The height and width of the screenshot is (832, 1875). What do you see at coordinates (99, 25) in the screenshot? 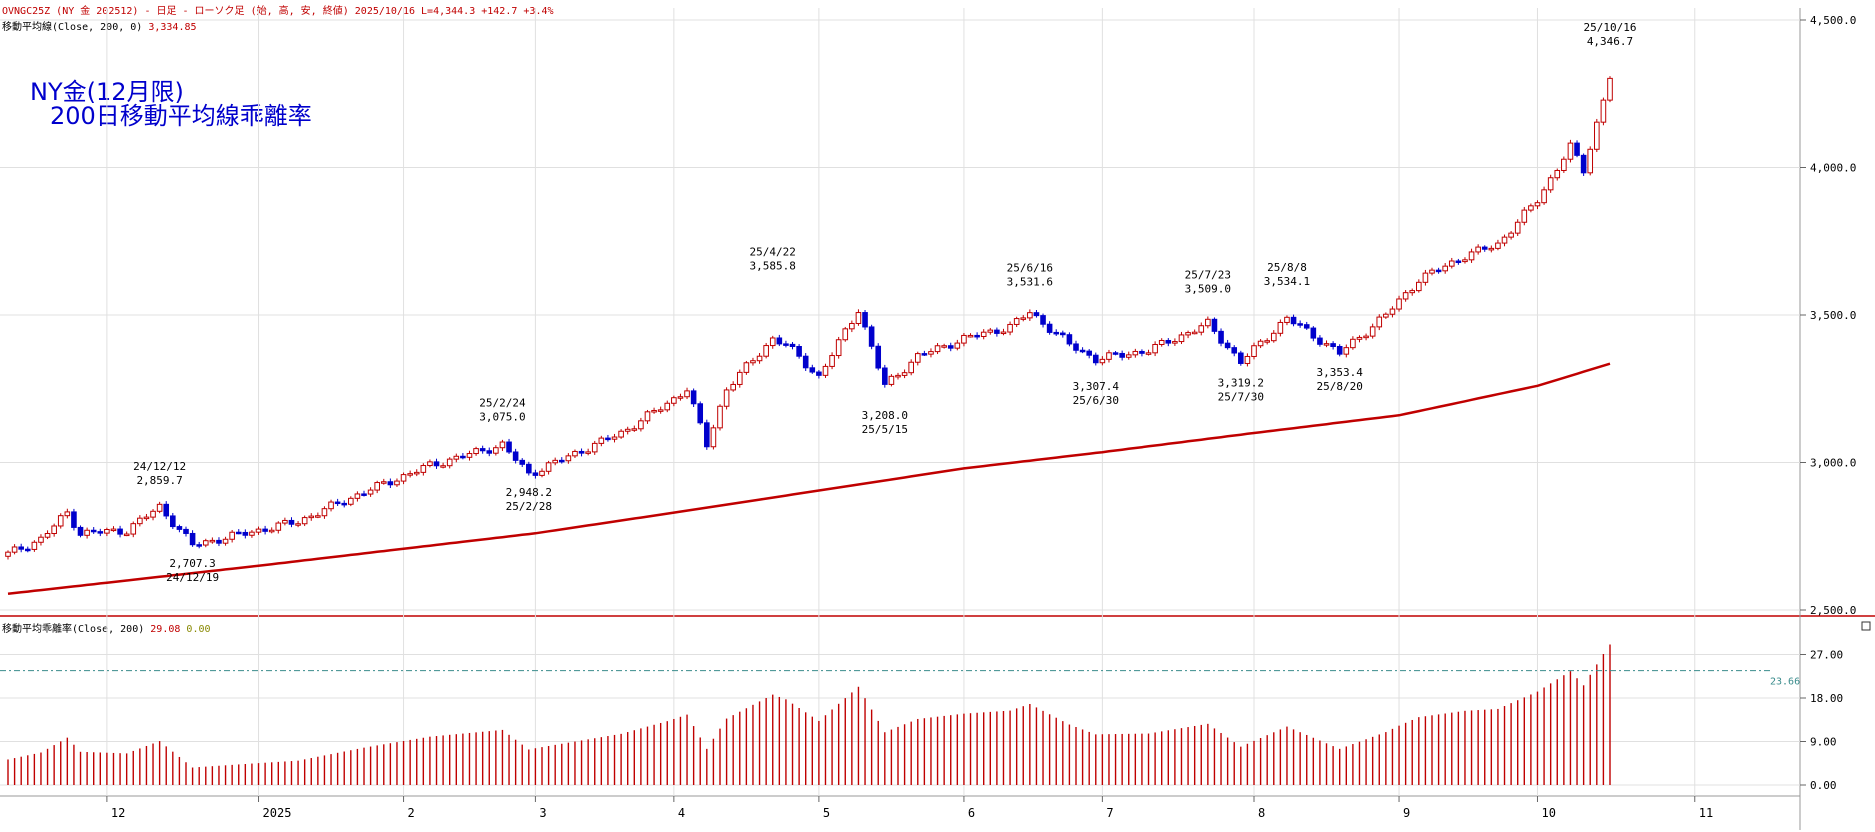
I see `ma-legend: 移動平均線(Close, 200, 0) 3,334.85` at bounding box center [99, 25].